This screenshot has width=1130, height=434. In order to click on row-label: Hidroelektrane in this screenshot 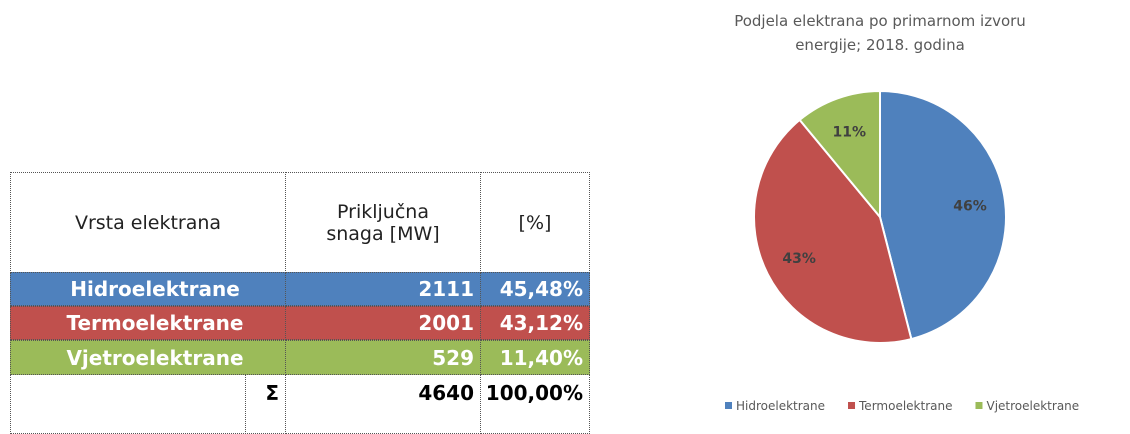, I will do `click(148, 289)`.